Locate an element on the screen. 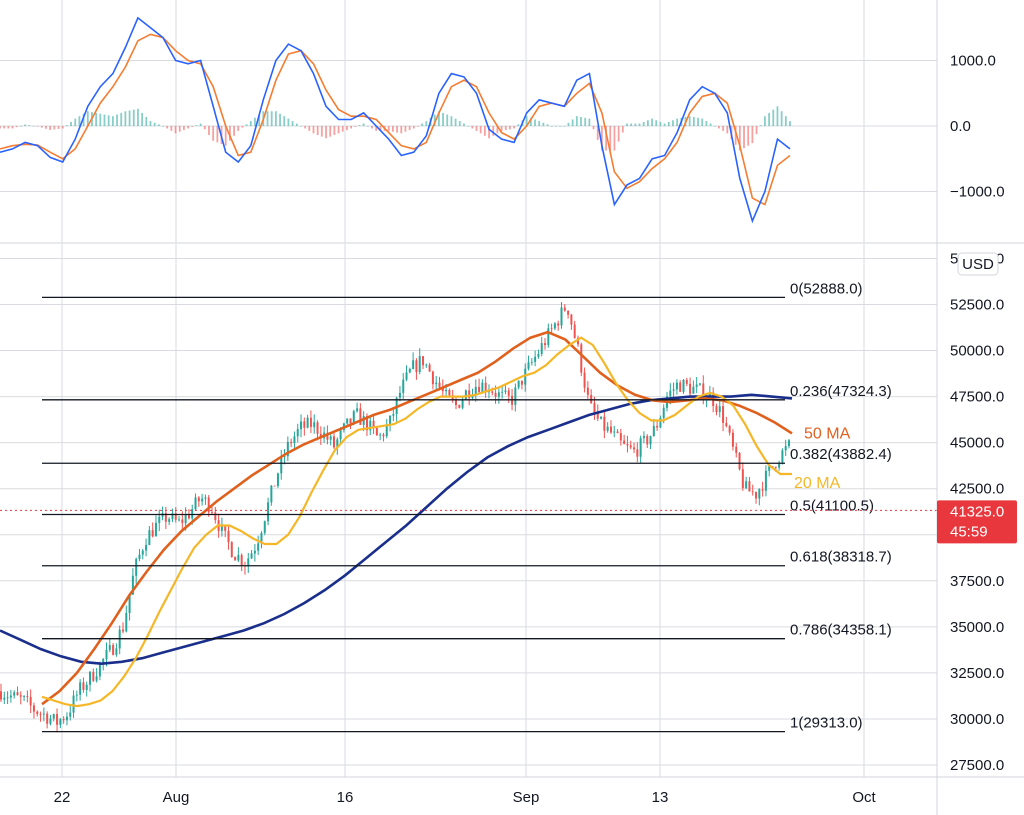  price-tick-label: 50000.0 is located at coordinates (977, 351).